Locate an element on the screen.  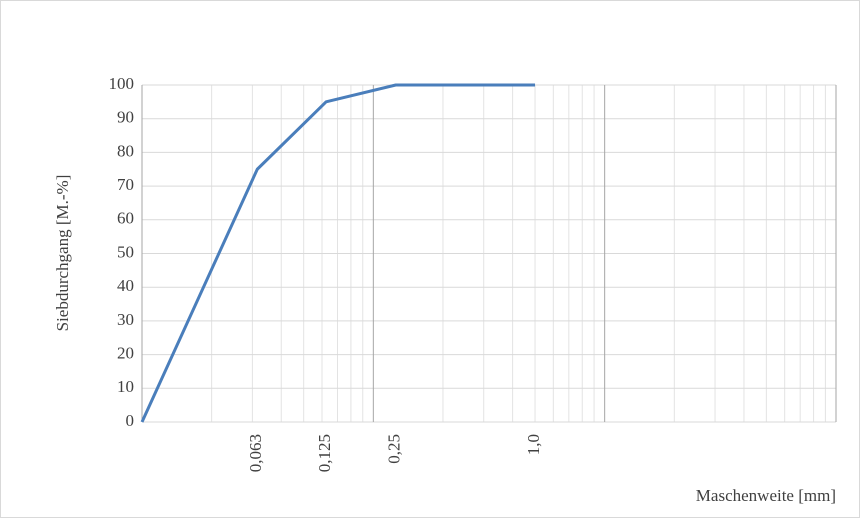
y-tick-label: 60 is located at coordinates (125, 218).